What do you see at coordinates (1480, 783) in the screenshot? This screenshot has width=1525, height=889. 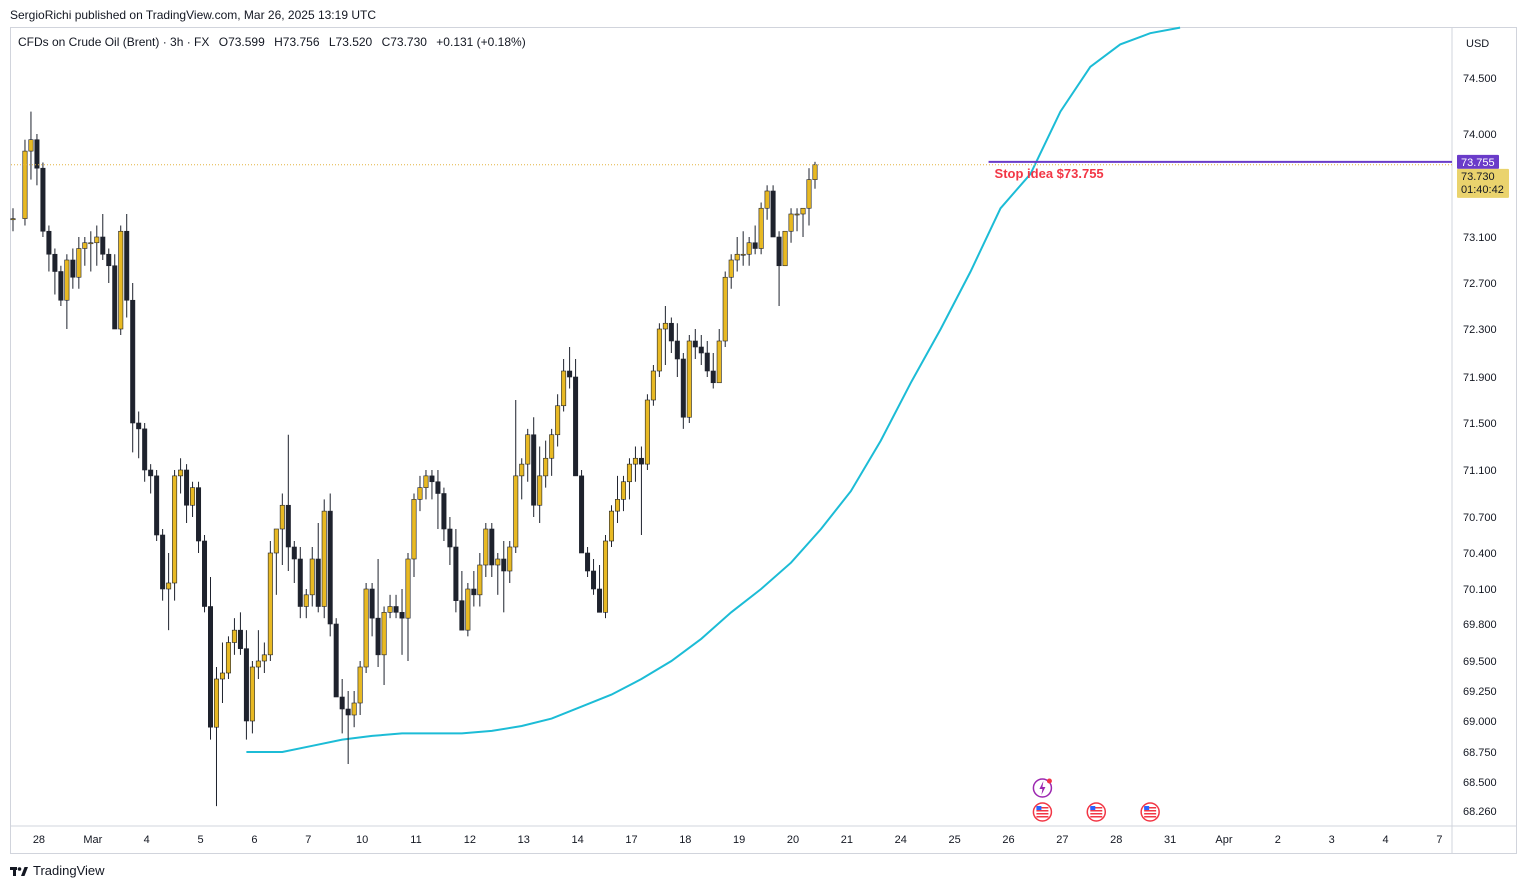 I see `price-tick-label: 68.500` at bounding box center [1480, 783].